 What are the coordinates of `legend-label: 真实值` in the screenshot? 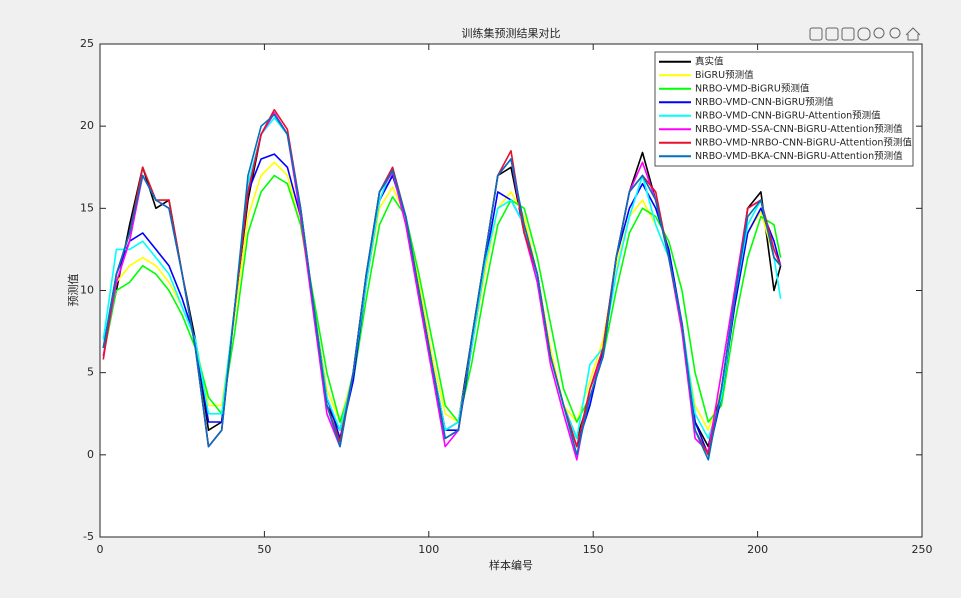 It's located at (709, 61).